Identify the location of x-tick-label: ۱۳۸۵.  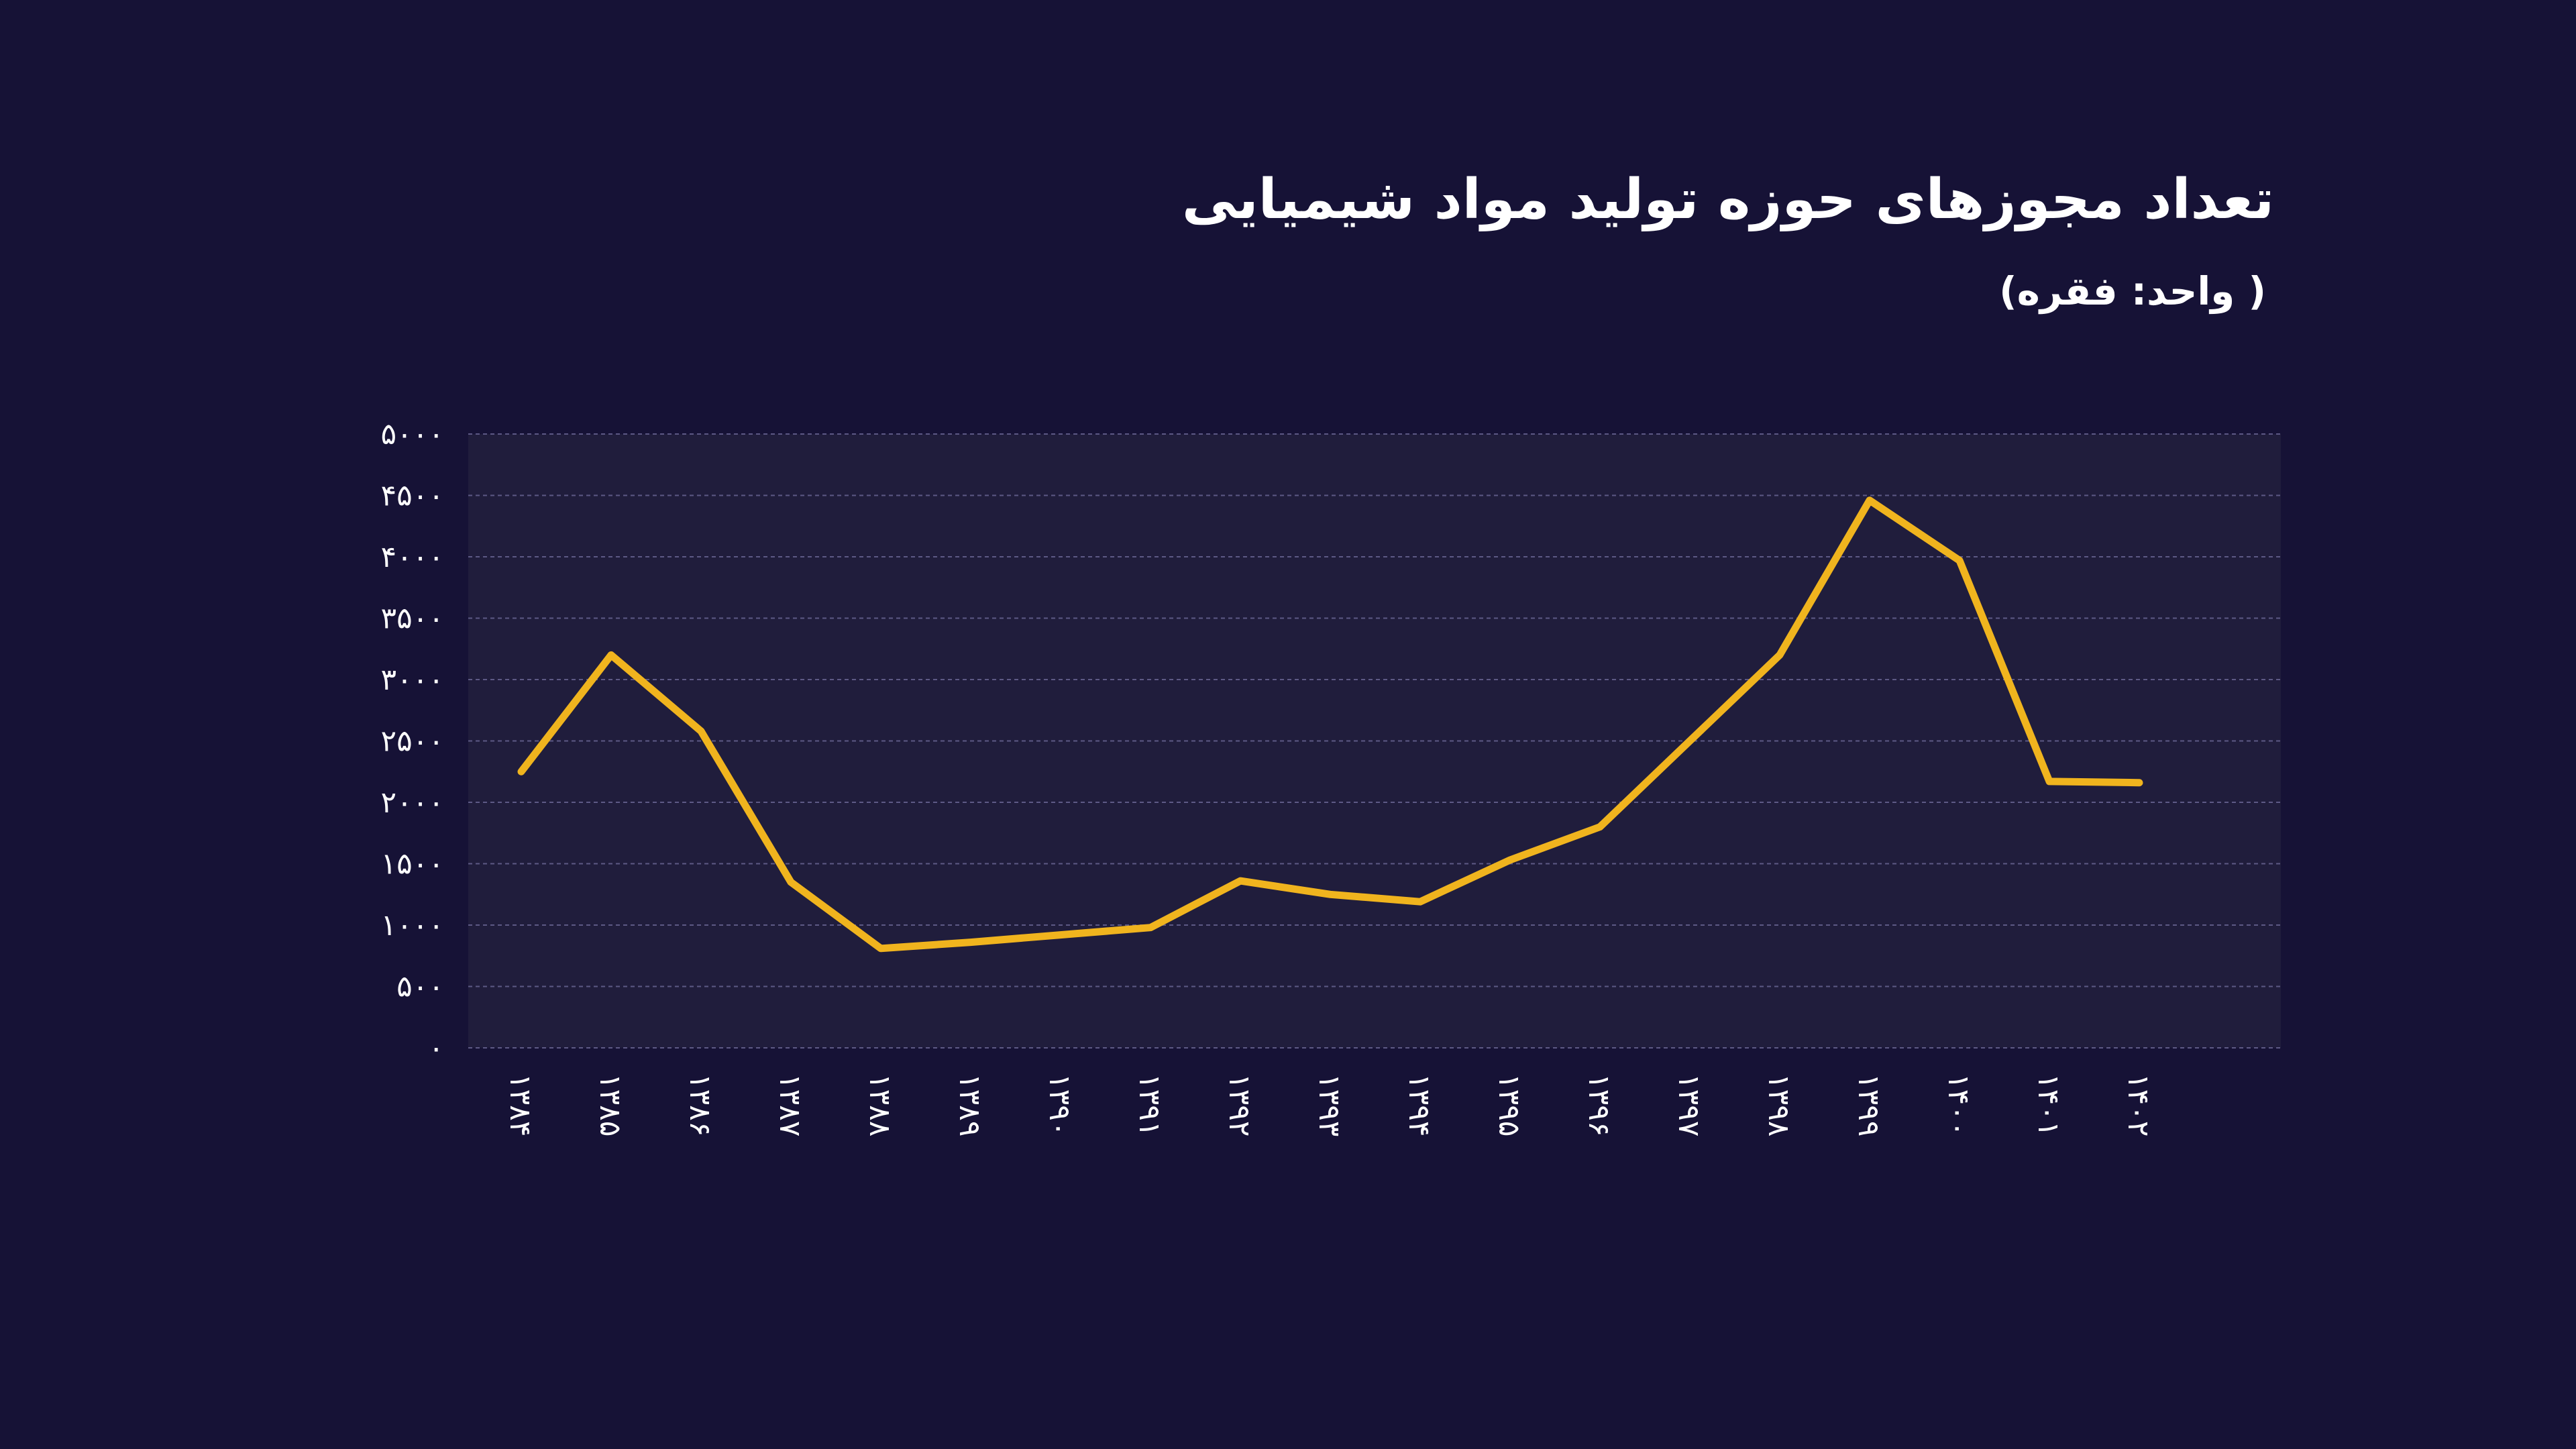
(610, 1105).